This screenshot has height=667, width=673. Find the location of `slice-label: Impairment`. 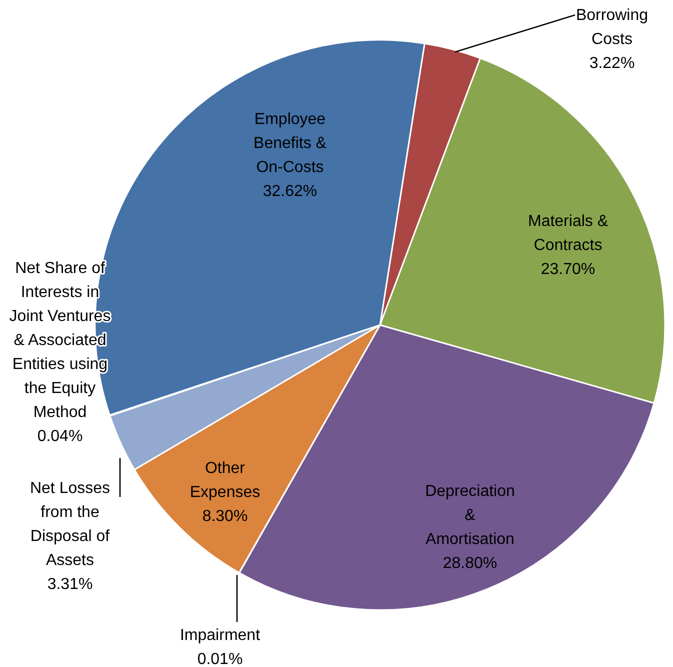

slice-label: Impairment is located at coordinates (220, 635).